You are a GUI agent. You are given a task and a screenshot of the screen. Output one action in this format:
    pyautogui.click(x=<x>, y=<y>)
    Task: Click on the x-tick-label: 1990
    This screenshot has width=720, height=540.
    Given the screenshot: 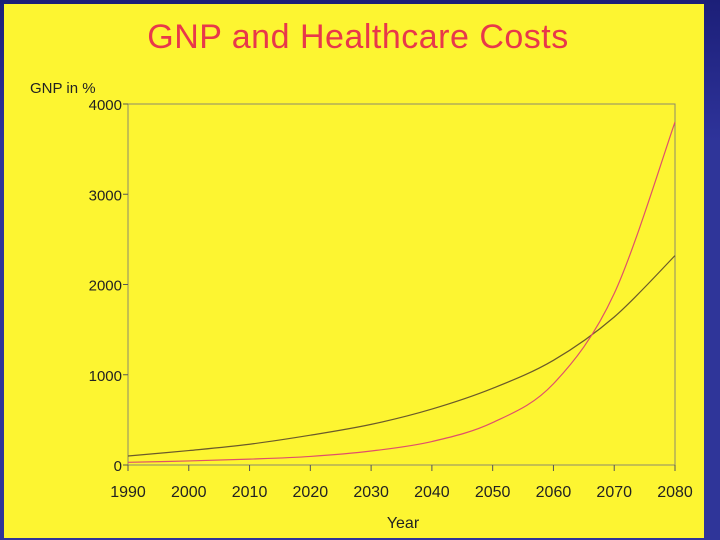 What is the action you would take?
    pyautogui.click(x=128, y=492)
    